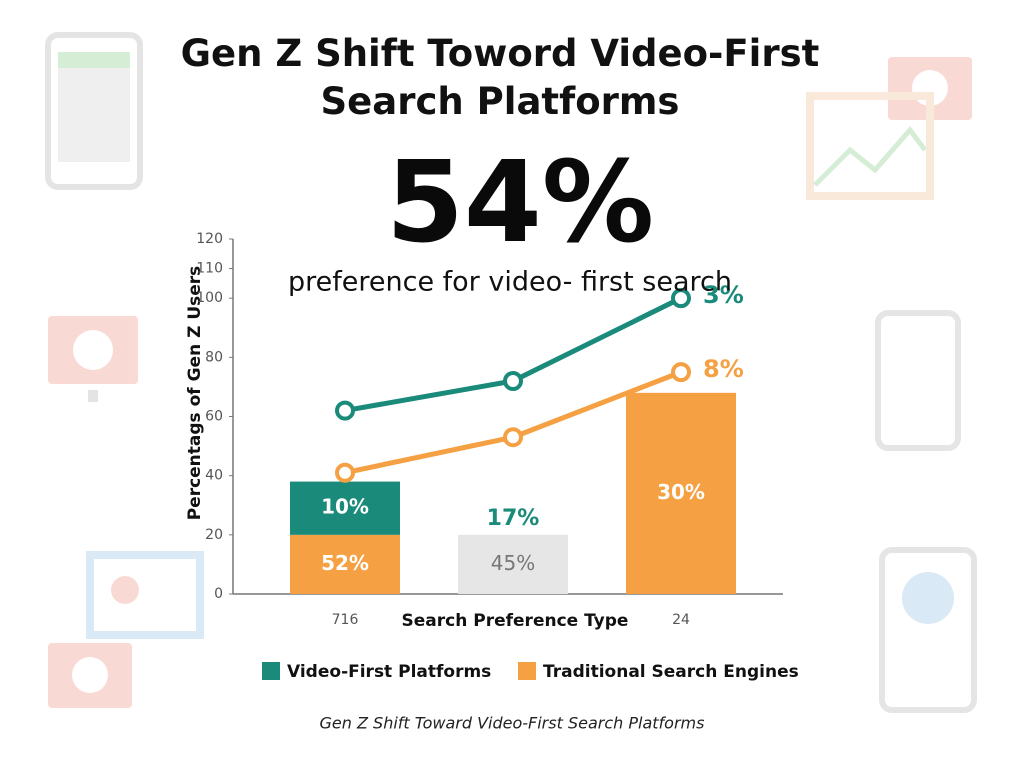 The height and width of the screenshot is (768, 1024). What do you see at coordinates (389, 672) in the screenshot?
I see `legend-label: Video-First Platforms` at bounding box center [389, 672].